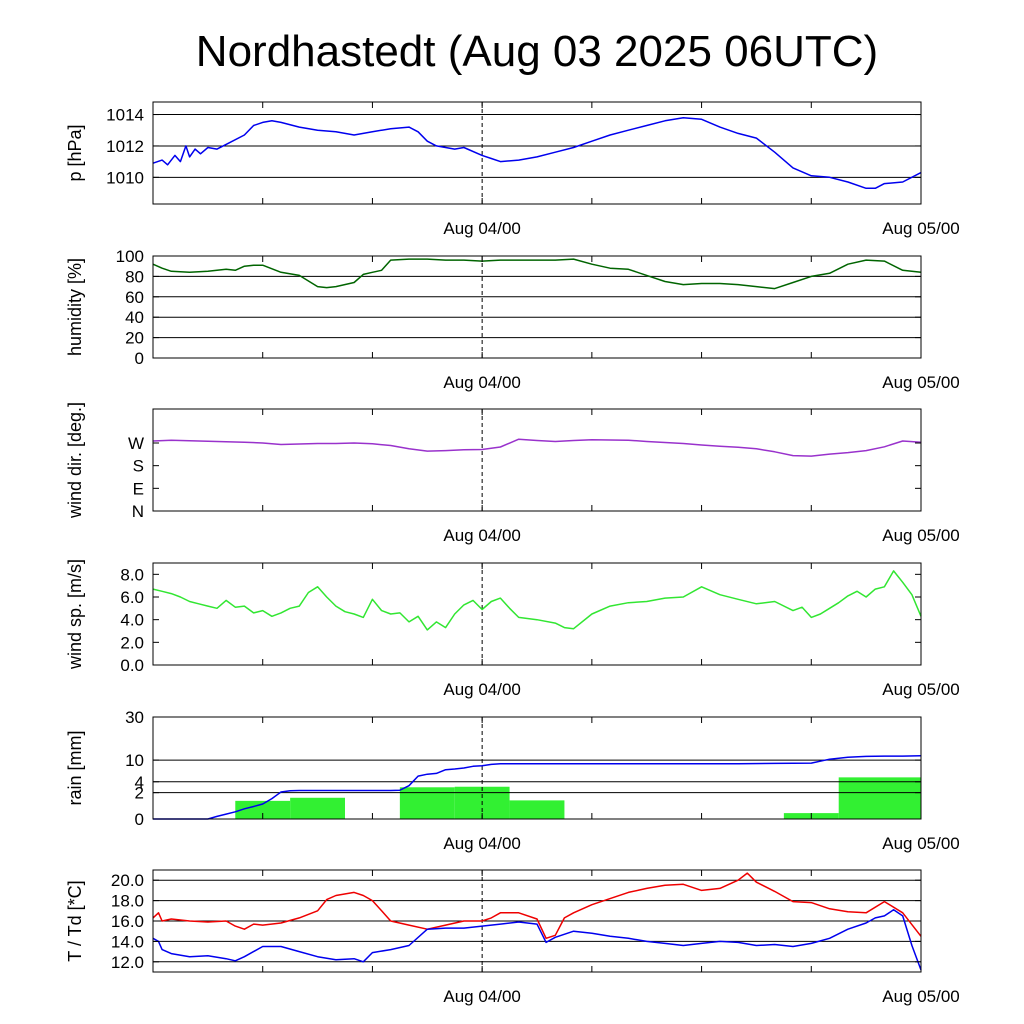  Describe the element at coordinates (136, 443) in the screenshot. I see `y-tick-label: W` at that location.